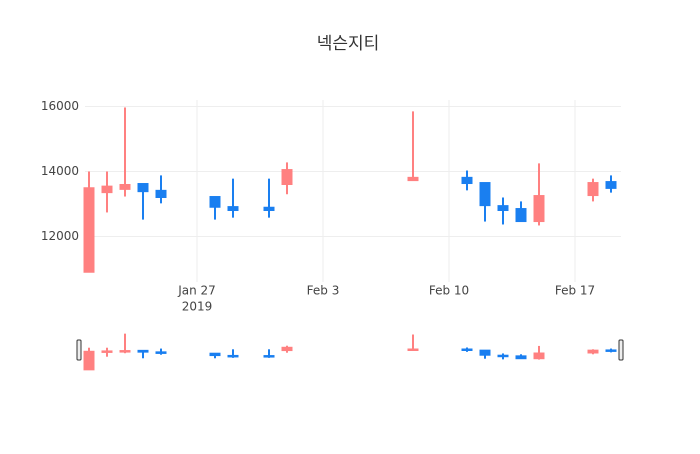  Describe the element at coordinates (348, 44) in the screenshot. I see `chart-title: 넥슨지티` at that location.